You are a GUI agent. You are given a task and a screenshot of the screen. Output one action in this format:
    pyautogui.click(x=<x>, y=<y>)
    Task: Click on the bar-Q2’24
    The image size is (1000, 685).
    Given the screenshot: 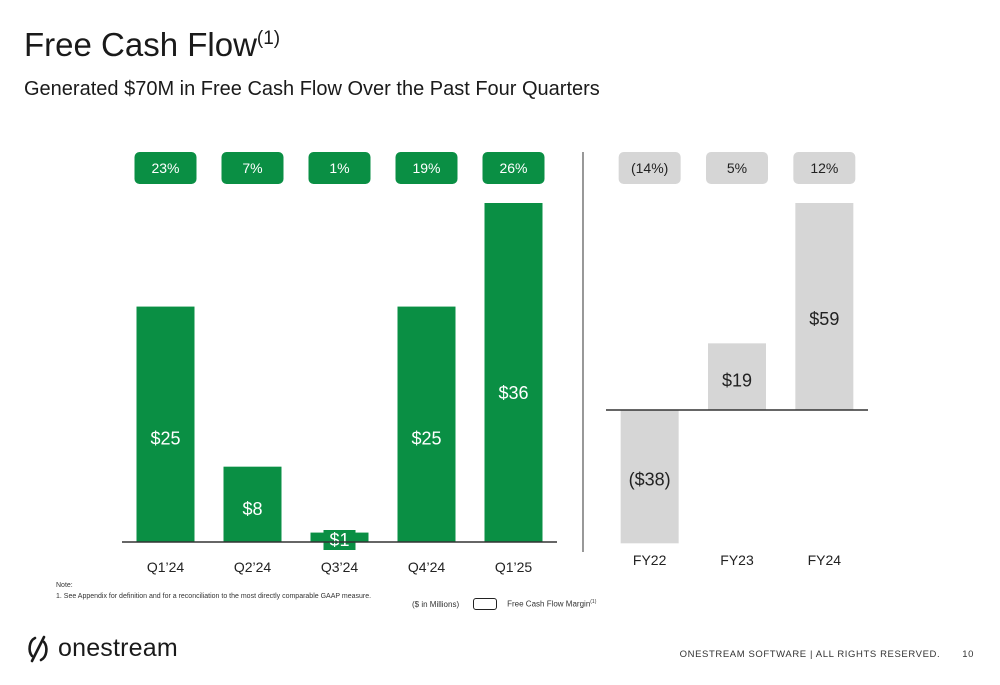 What is the action you would take?
    pyautogui.click(x=252, y=504)
    